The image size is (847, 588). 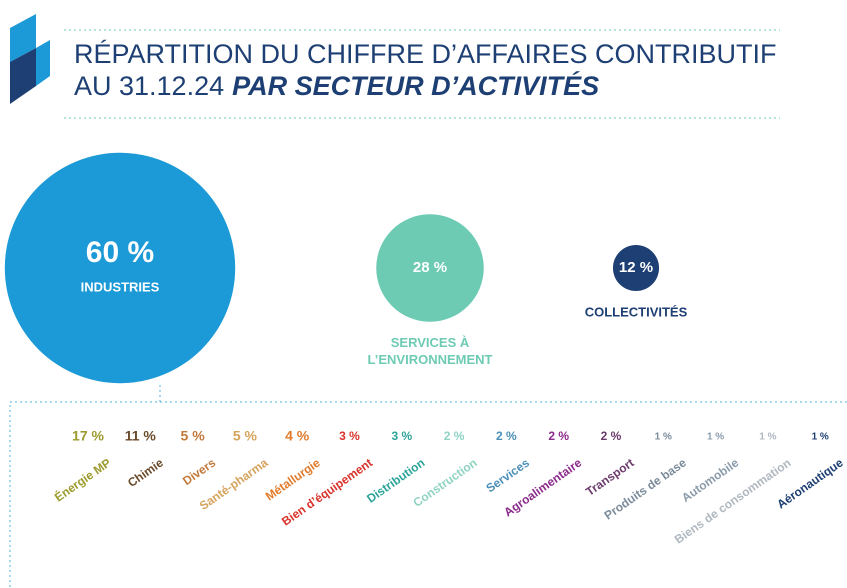 I want to click on title-date: AU 31.12.24, so click(x=149, y=86).